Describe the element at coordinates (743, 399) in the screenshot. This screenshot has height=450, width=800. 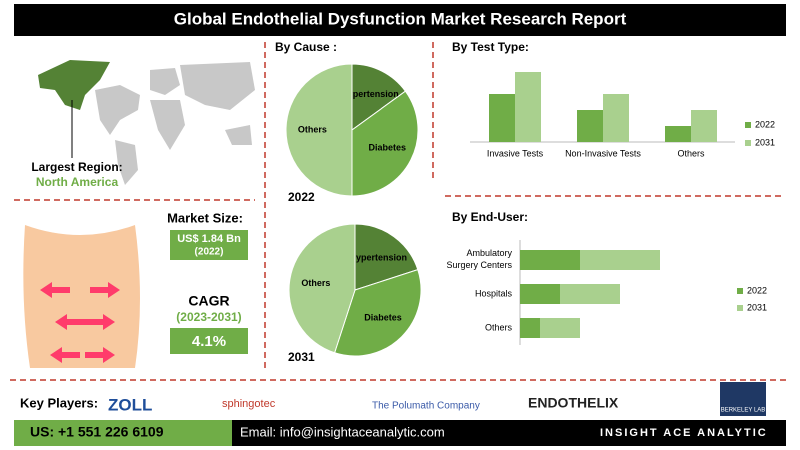
I see `berkeley-logo` at that location.